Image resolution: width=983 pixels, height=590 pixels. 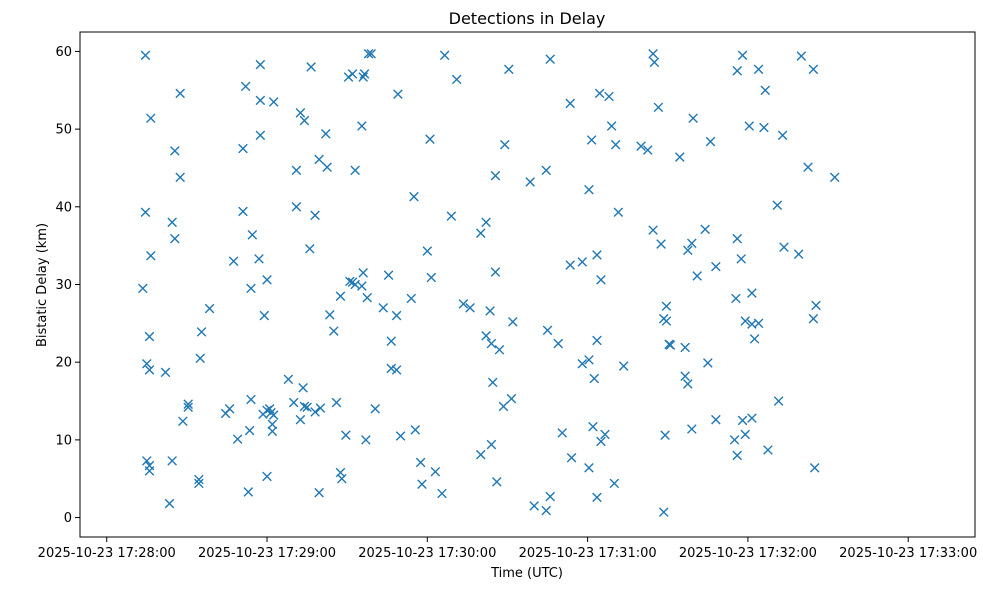 What do you see at coordinates (748, 553) in the screenshot?
I see `x-tick-label: 2025-10-23 17:32:00` at bounding box center [748, 553].